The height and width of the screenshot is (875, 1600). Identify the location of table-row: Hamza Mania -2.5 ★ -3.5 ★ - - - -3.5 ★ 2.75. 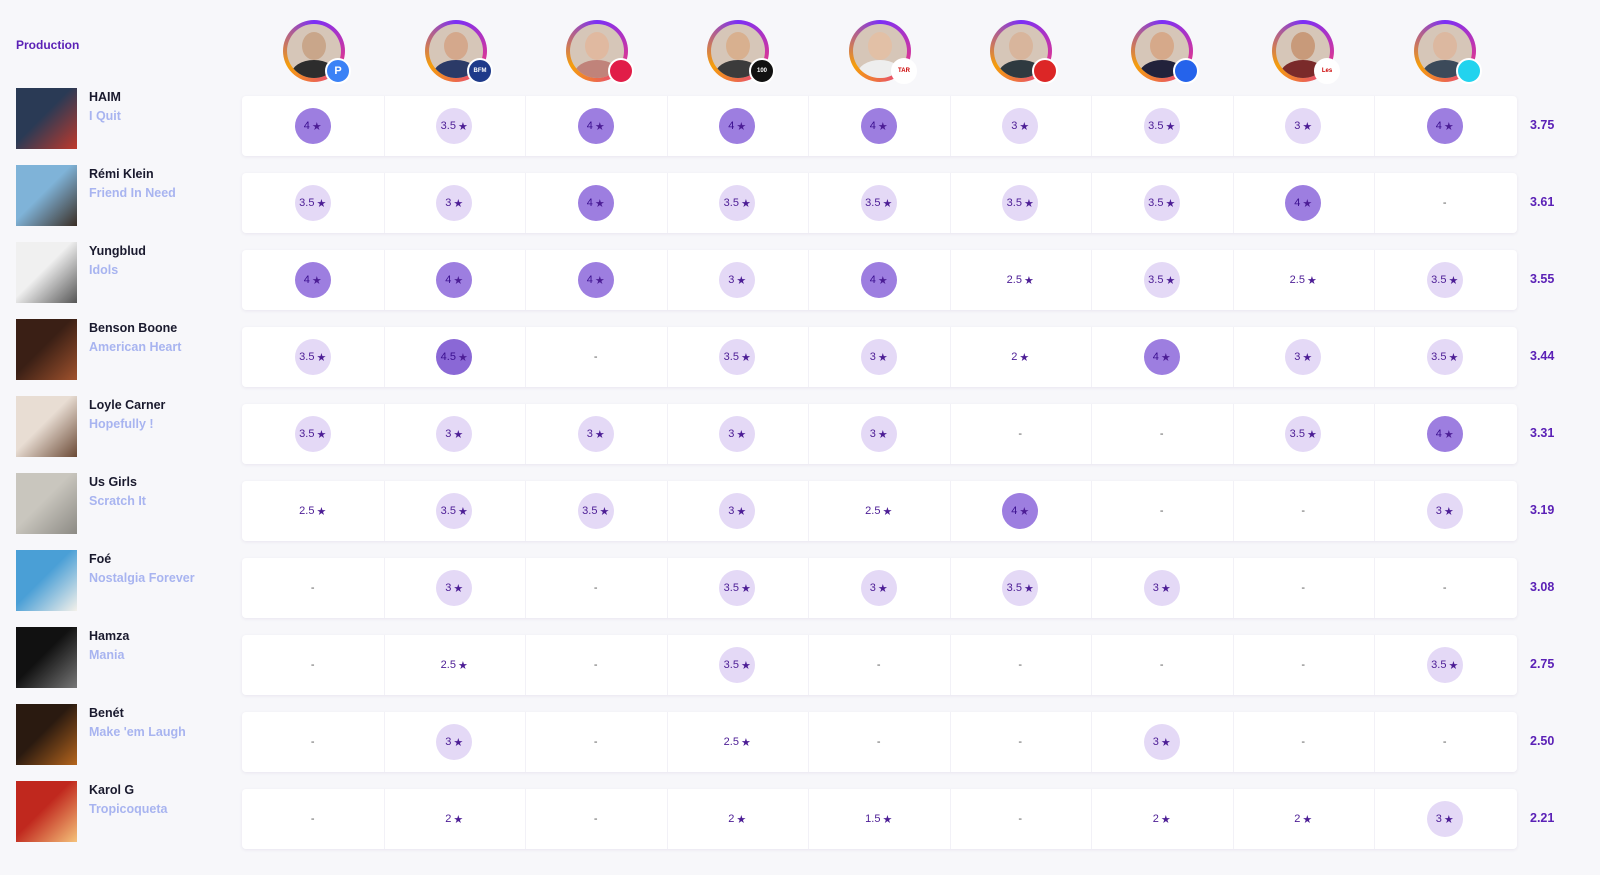
(800, 661).